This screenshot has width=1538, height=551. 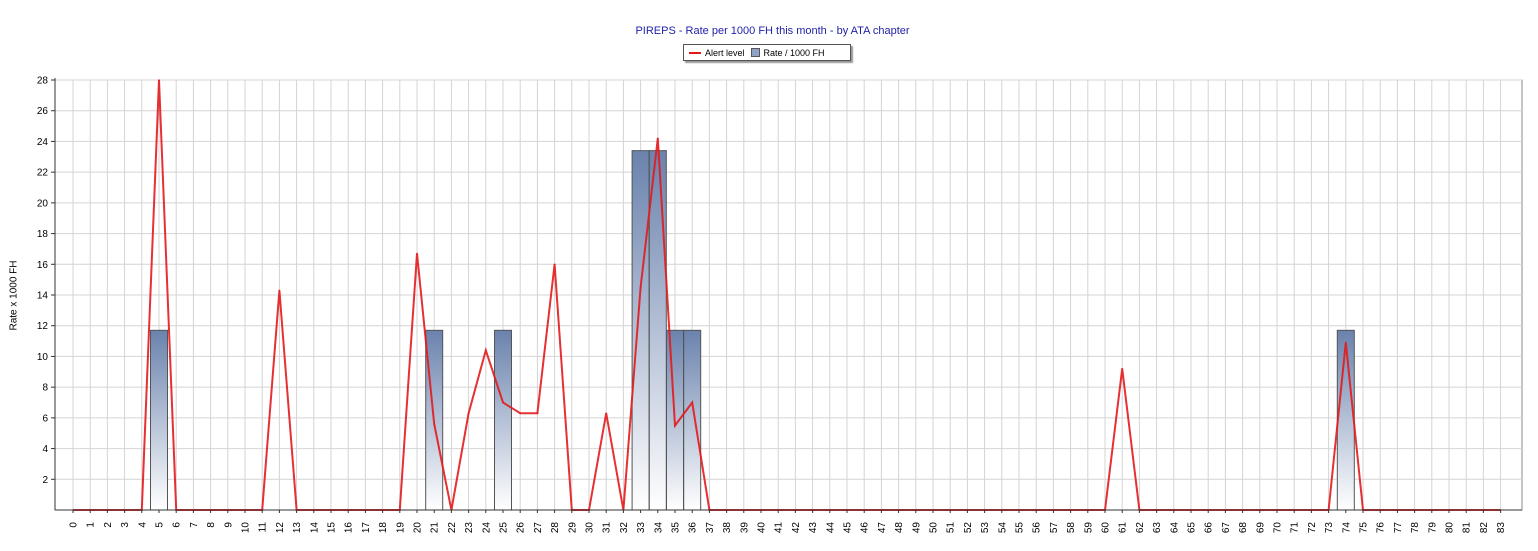 I want to click on legend-item-rate: Rate / 1000 FH, so click(x=787, y=52).